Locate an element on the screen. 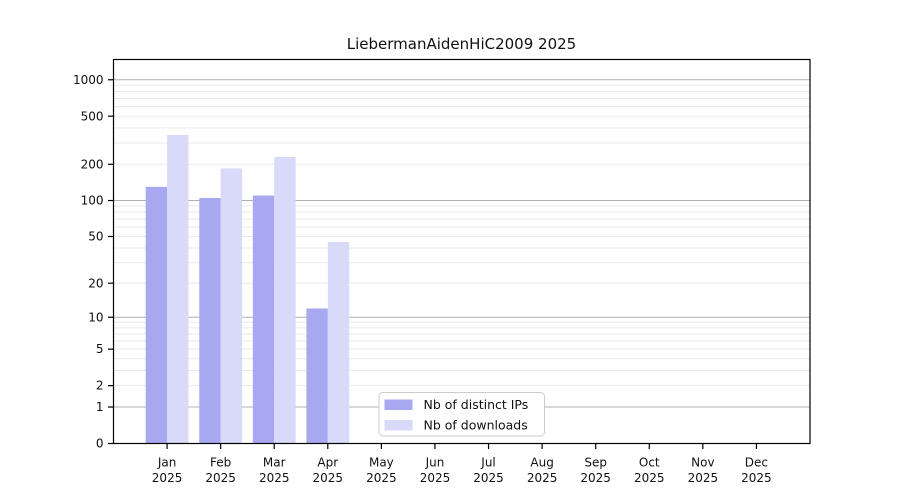 The height and width of the screenshot is (500, 900). x-tick-label: Jul 2025 is located at coordinates (488, 471).